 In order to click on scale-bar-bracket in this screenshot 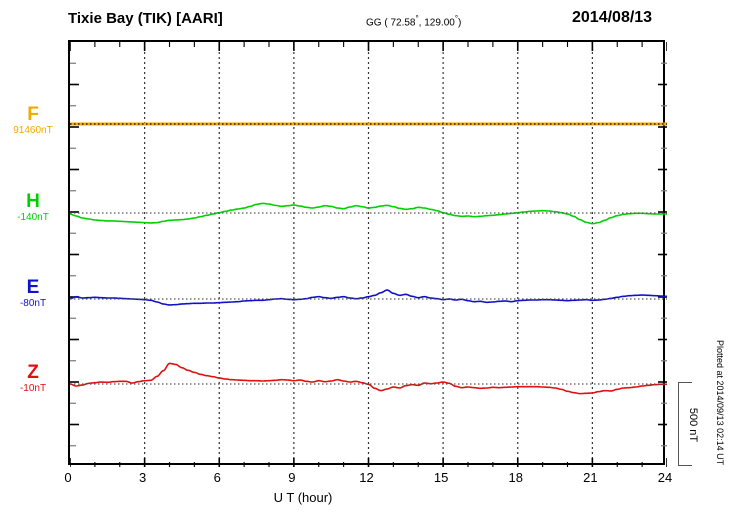, I will do `click(685, 424)`.